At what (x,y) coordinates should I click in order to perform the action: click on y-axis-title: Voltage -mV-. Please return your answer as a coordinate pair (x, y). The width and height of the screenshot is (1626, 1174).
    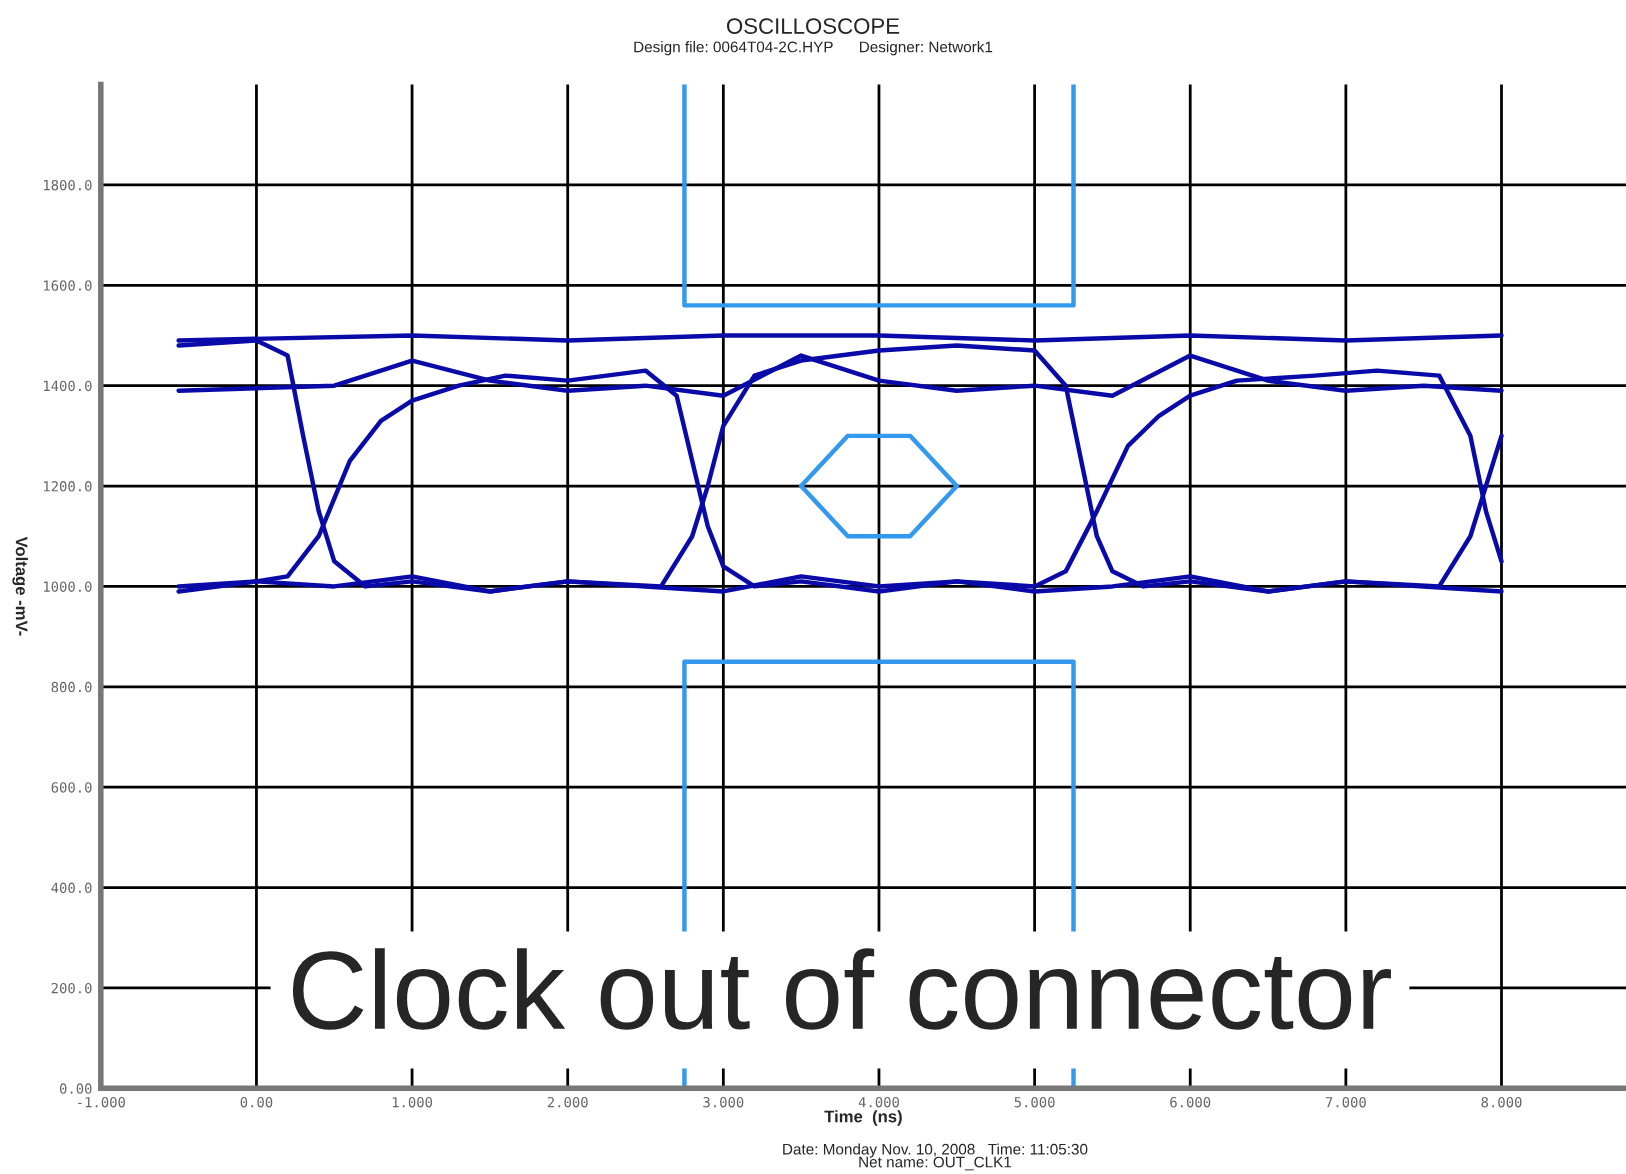
    Looking at the image, I should click on (20, 586).